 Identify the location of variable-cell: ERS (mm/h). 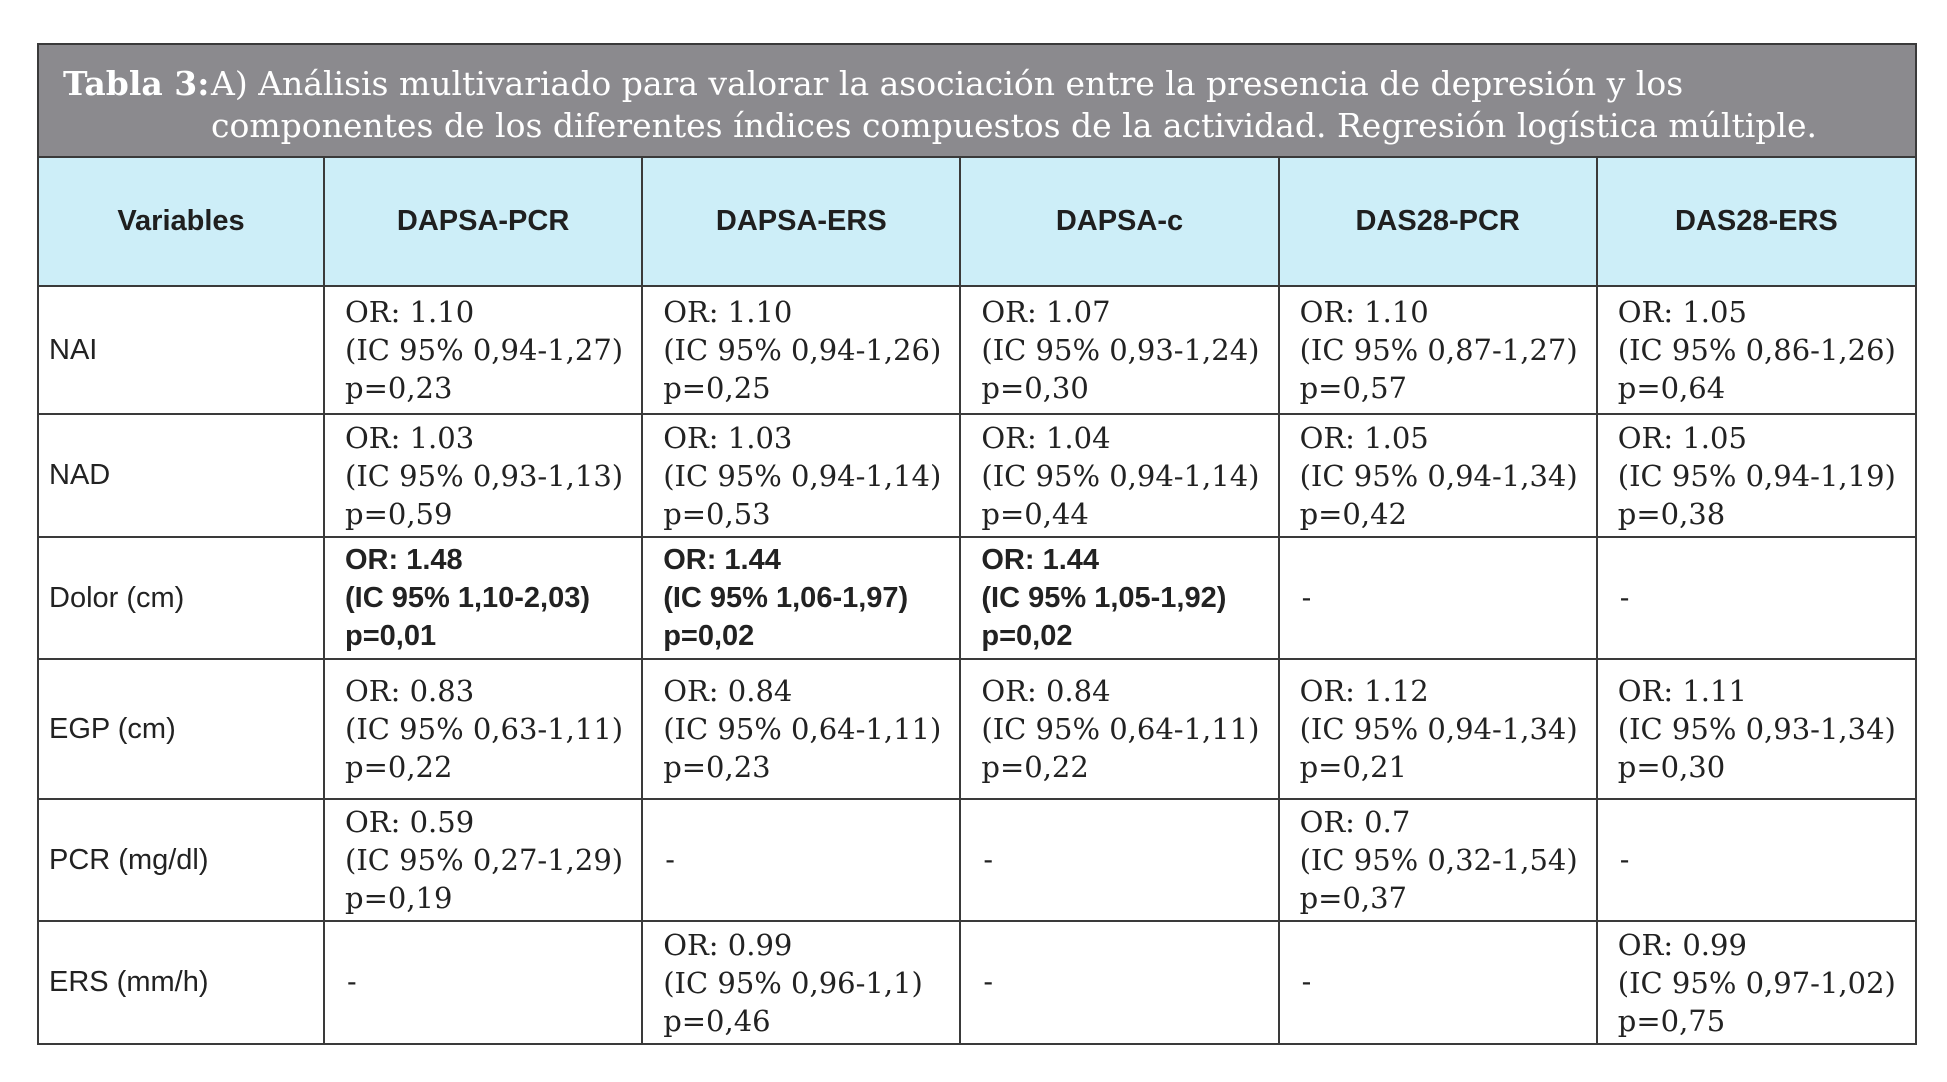
(182, 981).